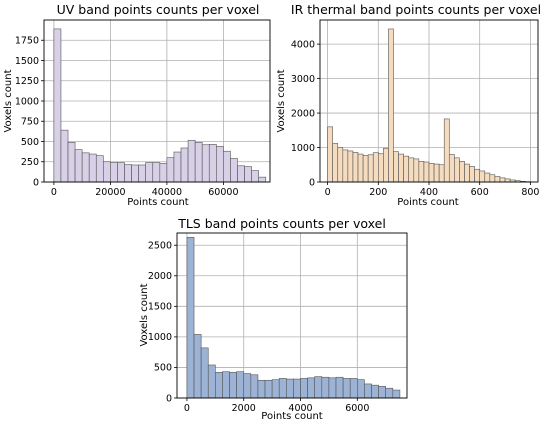 Image resolution: width=550 pixels, height=424 pixels. Describe the element at coordinates (160, 307) in the screenshot. I see `tls-y-tick-label: 1500` at that location.